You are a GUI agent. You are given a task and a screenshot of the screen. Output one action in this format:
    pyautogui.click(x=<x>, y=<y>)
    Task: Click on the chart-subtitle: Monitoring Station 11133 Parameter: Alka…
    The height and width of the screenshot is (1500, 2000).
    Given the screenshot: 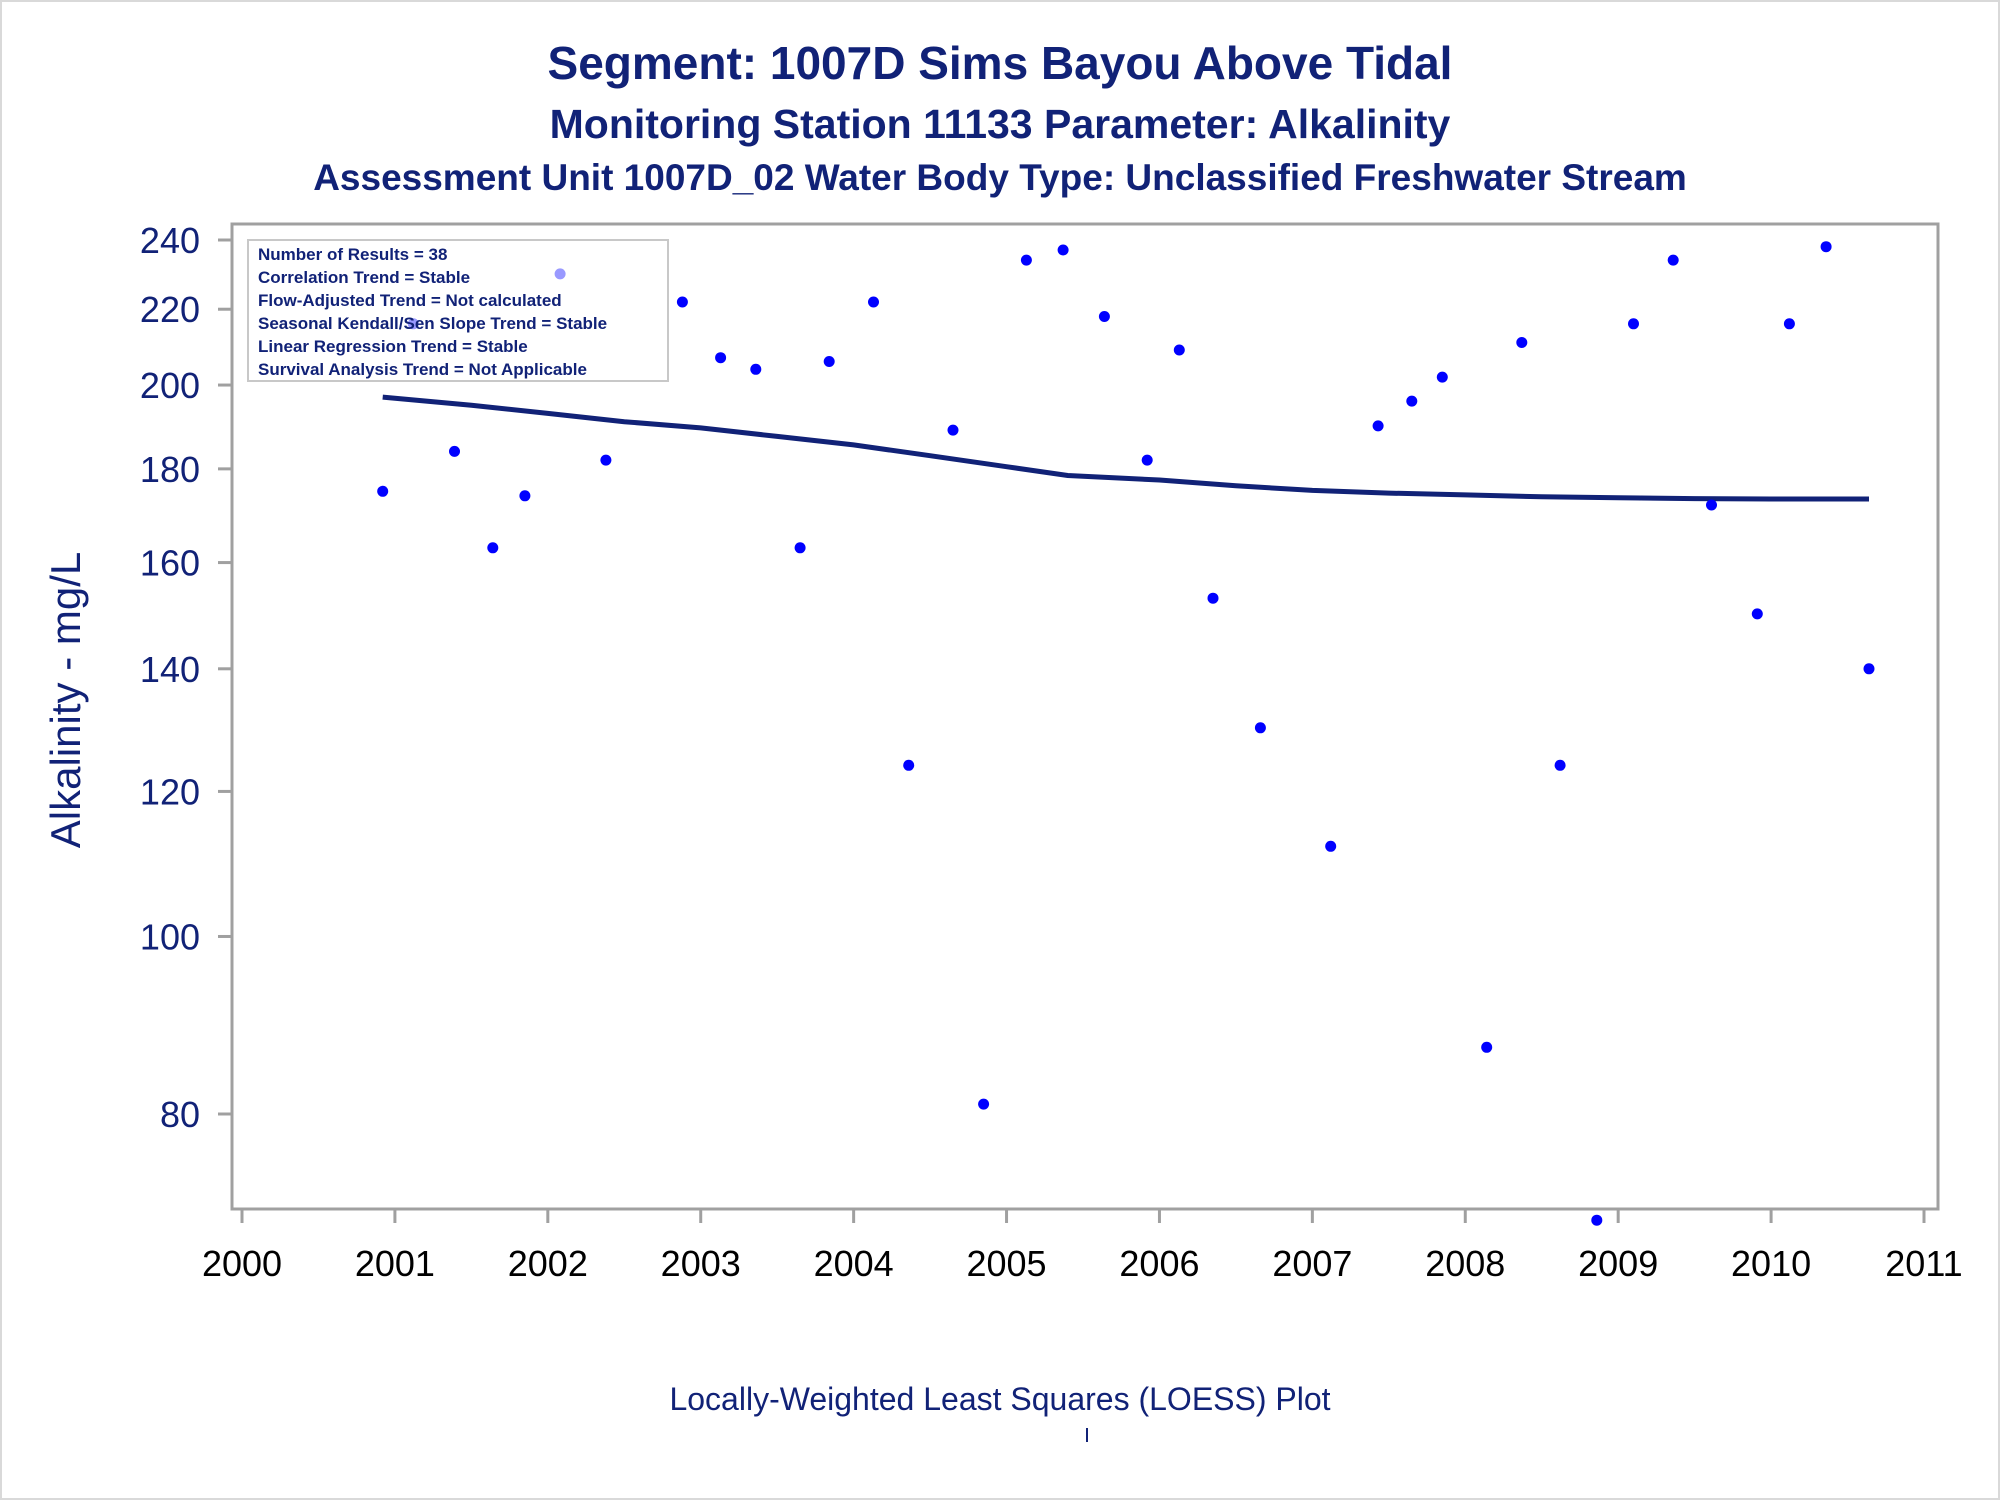 What is the action you would take?
    pyautogui.click(x=1000, y=124)
    